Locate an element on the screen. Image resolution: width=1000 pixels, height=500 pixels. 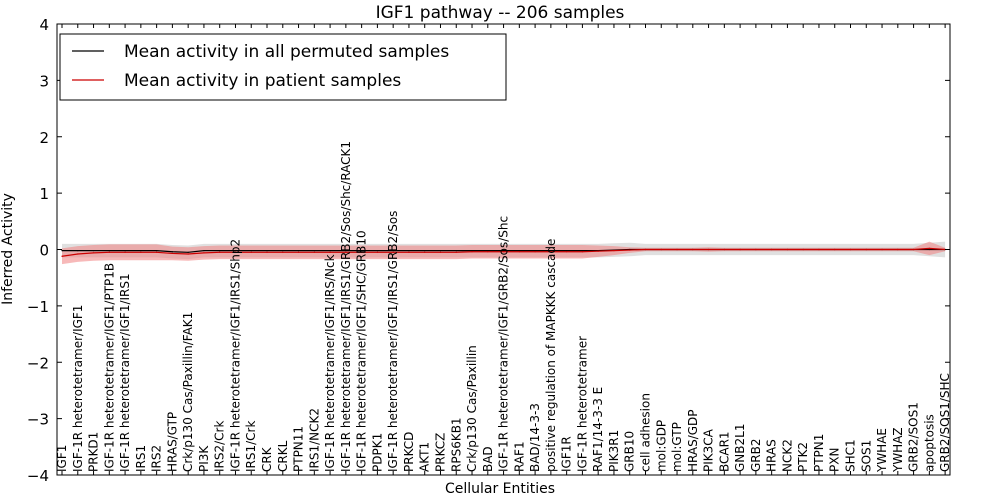
x-tick-label: PRKD1 is located at coordinates (94, 452).